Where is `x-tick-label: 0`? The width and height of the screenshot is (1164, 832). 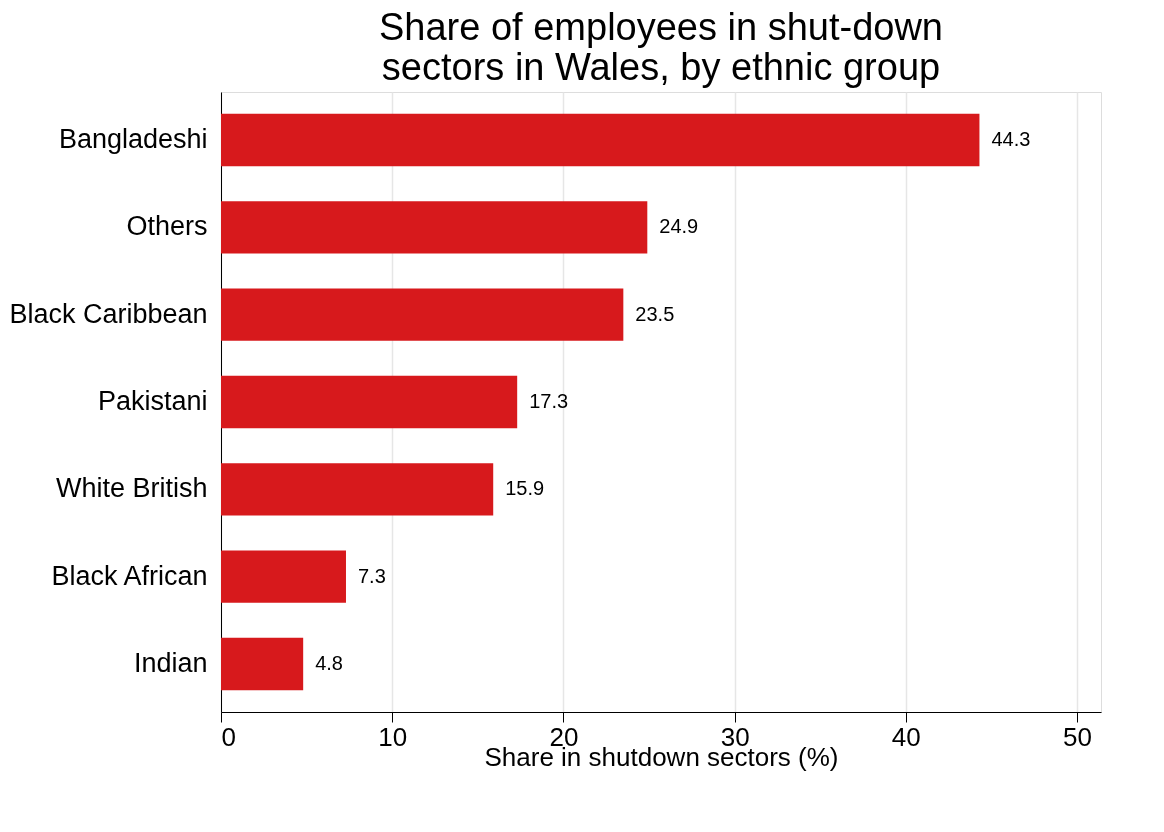
x-tick-label: 0 is located at coordinates (228, 736).